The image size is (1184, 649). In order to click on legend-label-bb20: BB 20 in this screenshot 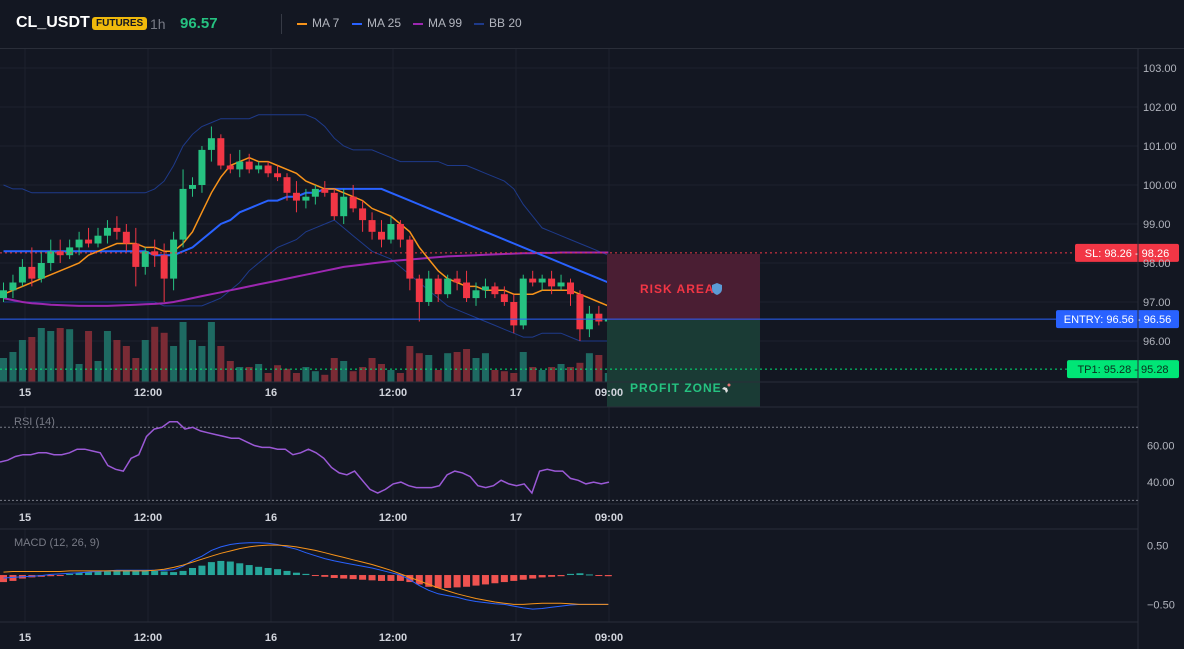, I will do `click(505, 23)`.